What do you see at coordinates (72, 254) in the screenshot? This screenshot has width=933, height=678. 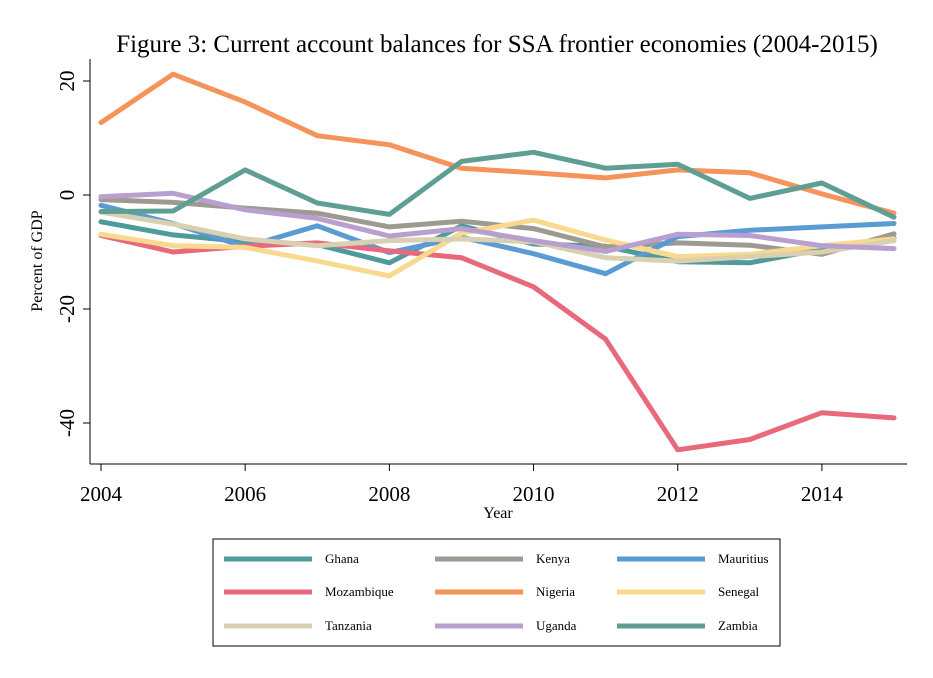 I see `y-ticks: 20 0 -20 -40` at bounding box center [72, 254].